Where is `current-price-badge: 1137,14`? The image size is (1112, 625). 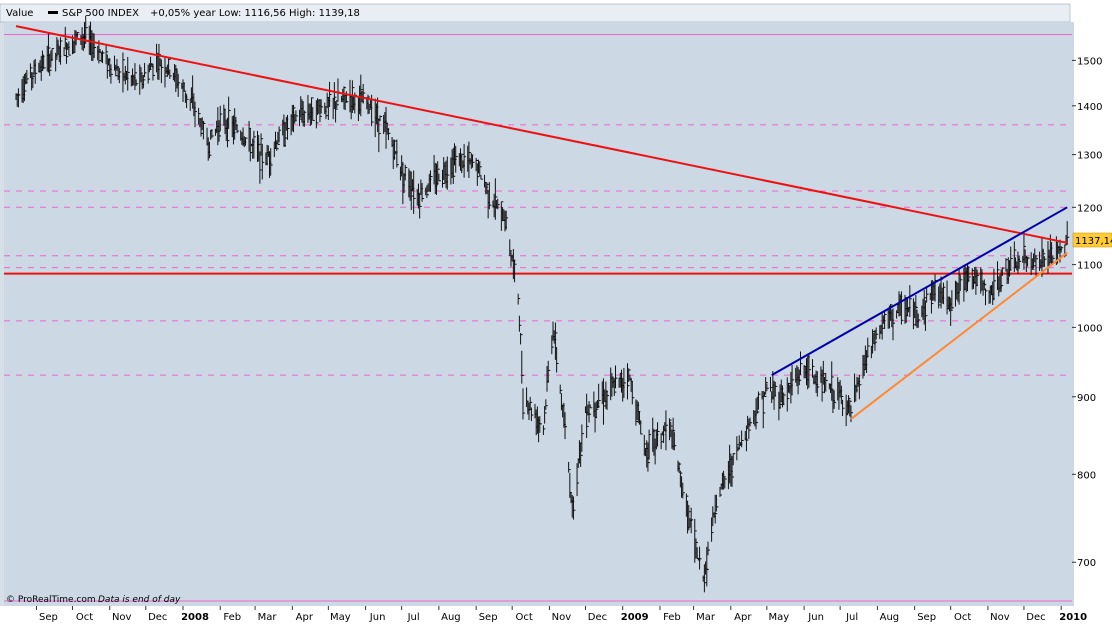
current-price-badge: 1137,14 is located at coordinates (1092, 240).